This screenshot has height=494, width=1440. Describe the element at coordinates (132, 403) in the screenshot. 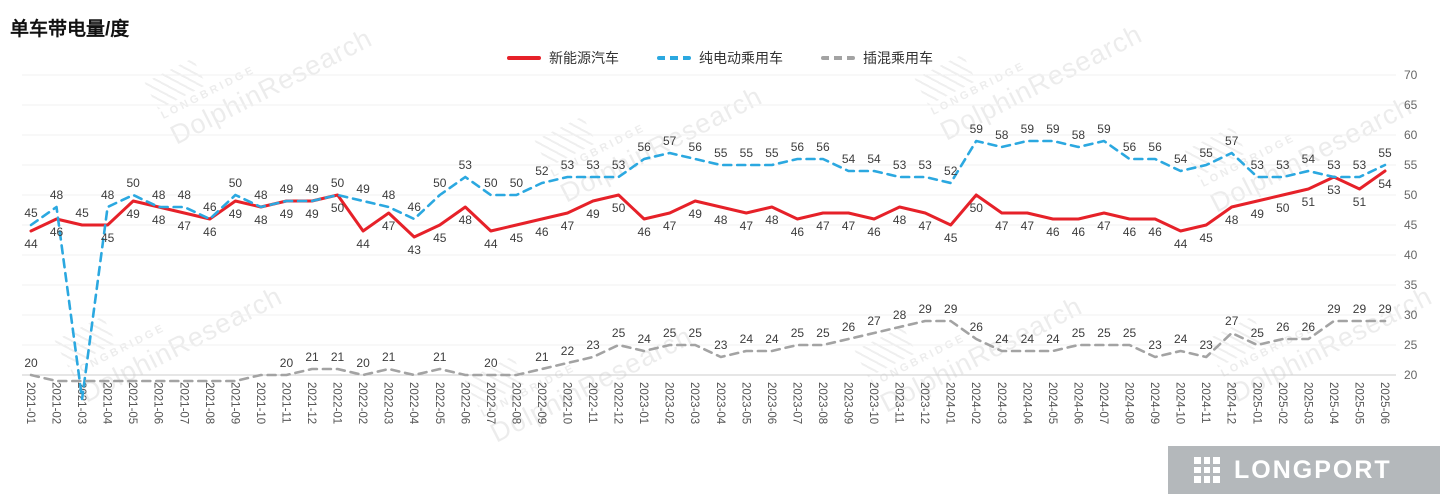

I see `x-axis-tick-label: 2021-05` at that location.